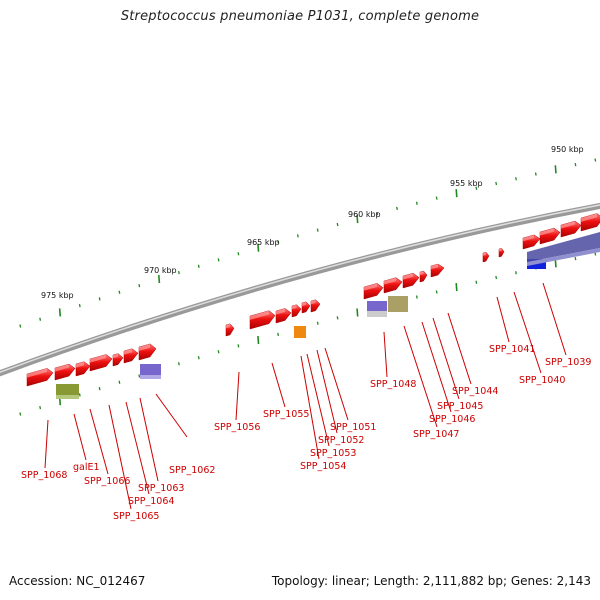 This screenshot has width=600, height=600. Describe the element at coordinates (192, 470) in the screenshot. I see `gene-label-spp-1062: SPP_1062` at that location.